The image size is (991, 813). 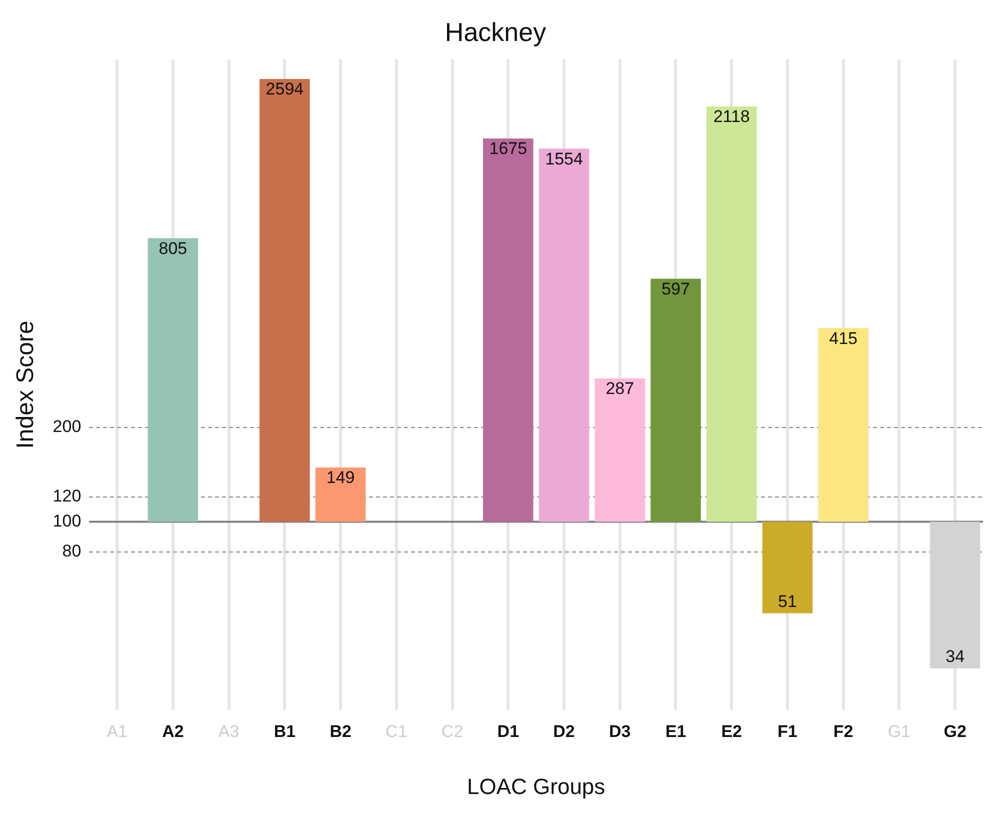 What do you see at coordinates (285, 89) in the screenshot?
I see `data-label: 2594` at bounding box center [285, 89].